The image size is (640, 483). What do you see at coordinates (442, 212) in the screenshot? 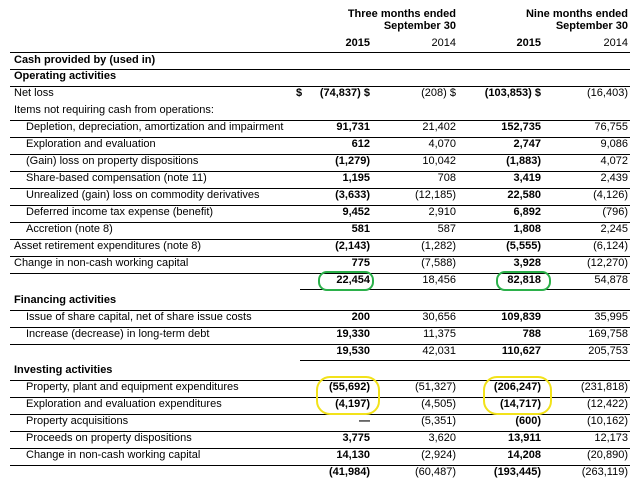
I see `cell-value: 2,910` at bounding box center [442, 212].